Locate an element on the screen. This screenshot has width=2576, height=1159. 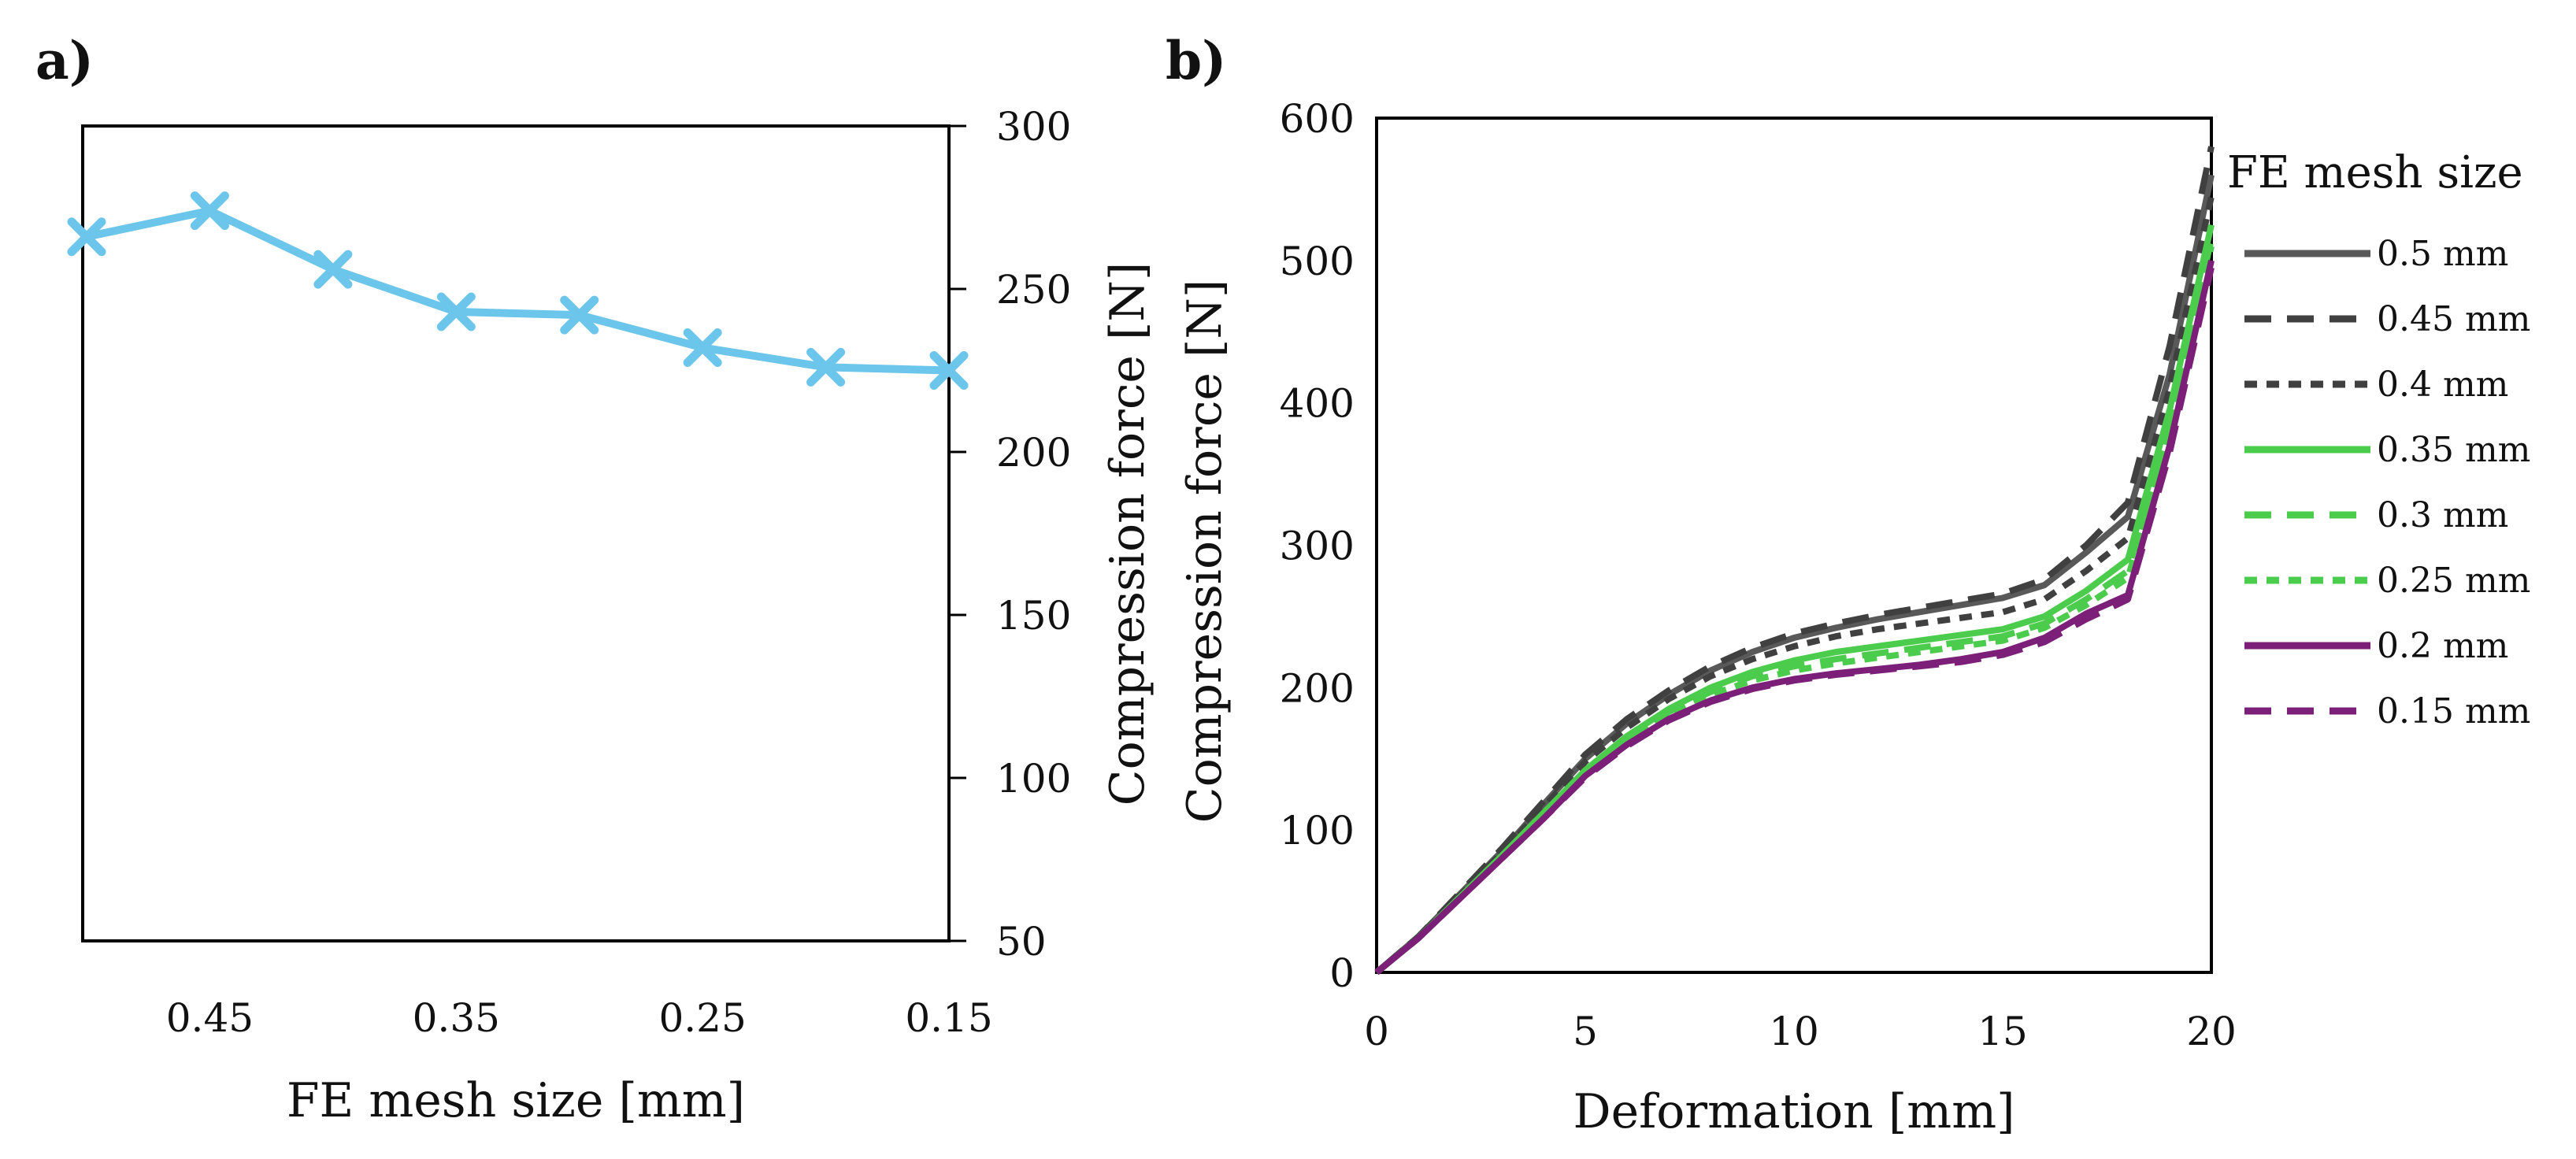
legend-entry-label: 0.15 mm is located at coordinates (2453, 711).